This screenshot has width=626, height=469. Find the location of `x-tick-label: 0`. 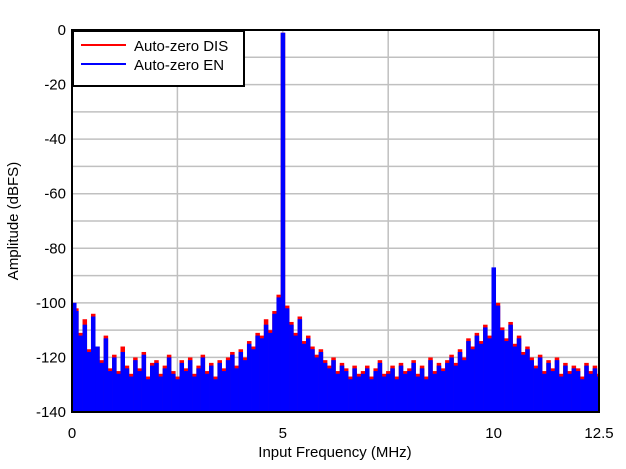

x-tick-label: 0 is located at coordinates (72, 433).